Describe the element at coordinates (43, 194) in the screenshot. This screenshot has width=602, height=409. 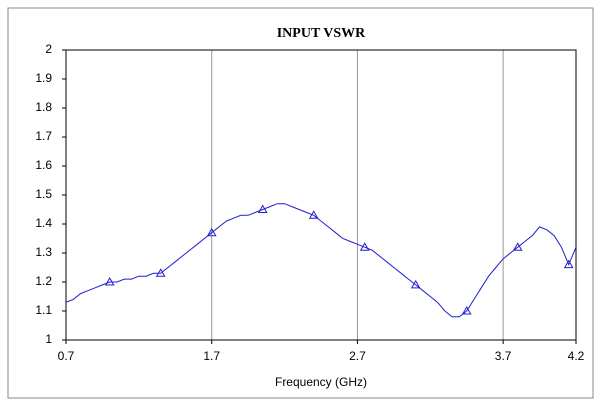
I see `y-tick-label: 1.5` at that location.